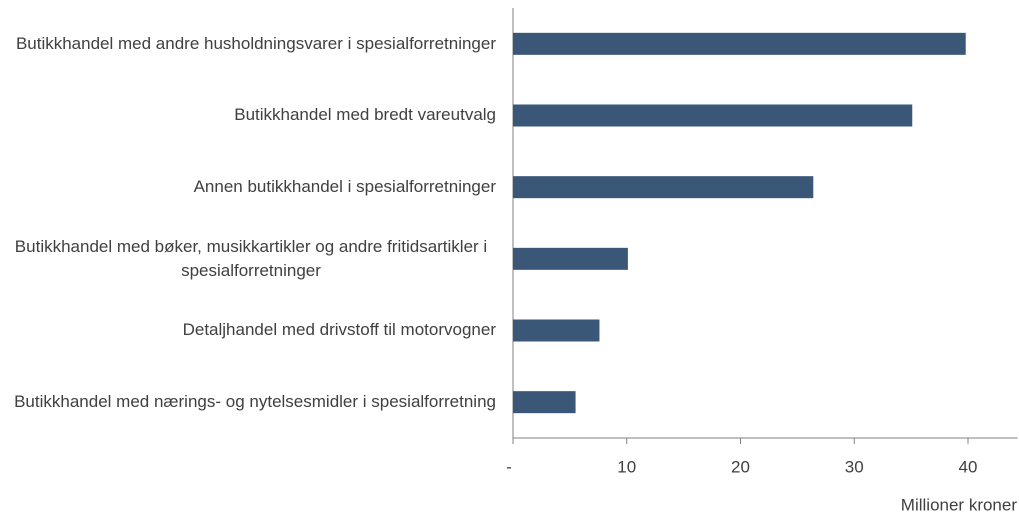  What do you see at coordinates (740, 466) in the screenshot?
I see `x-tick-label: 20` at bounding box center [740, 466].